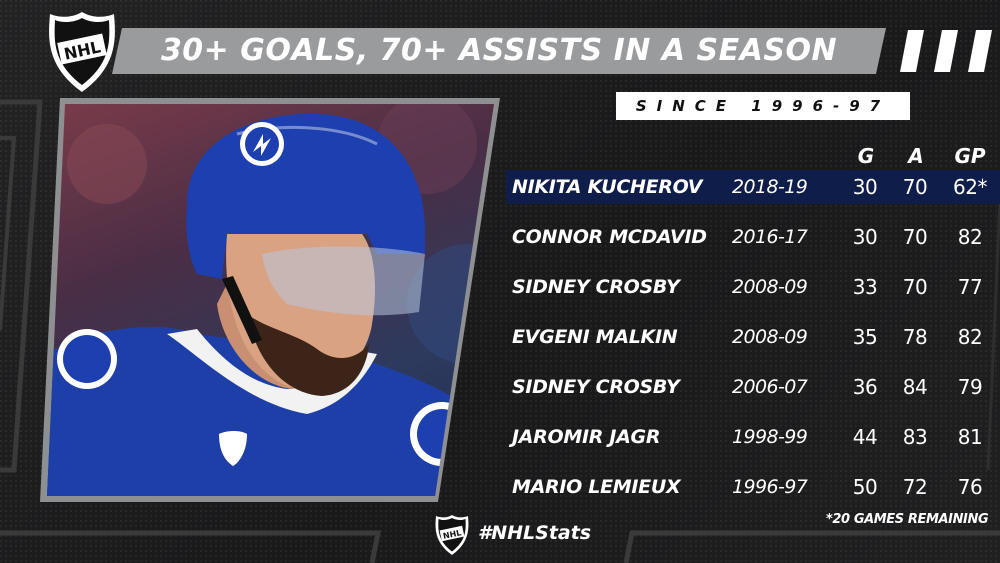  I want to click on page-title: 30+ GOALS, 70+ ASSISTS IN A SEASON, so click(499, 50).